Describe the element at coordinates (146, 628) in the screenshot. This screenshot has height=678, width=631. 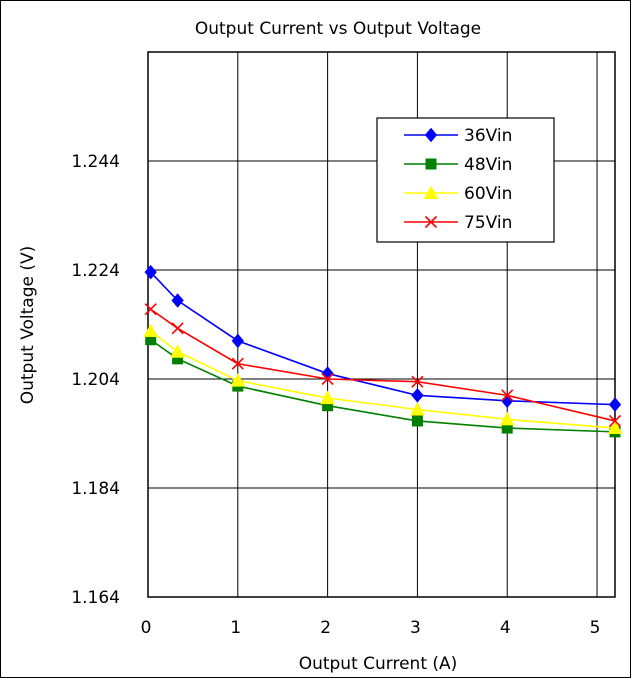
I see `x-tick-label: 0` at that location.